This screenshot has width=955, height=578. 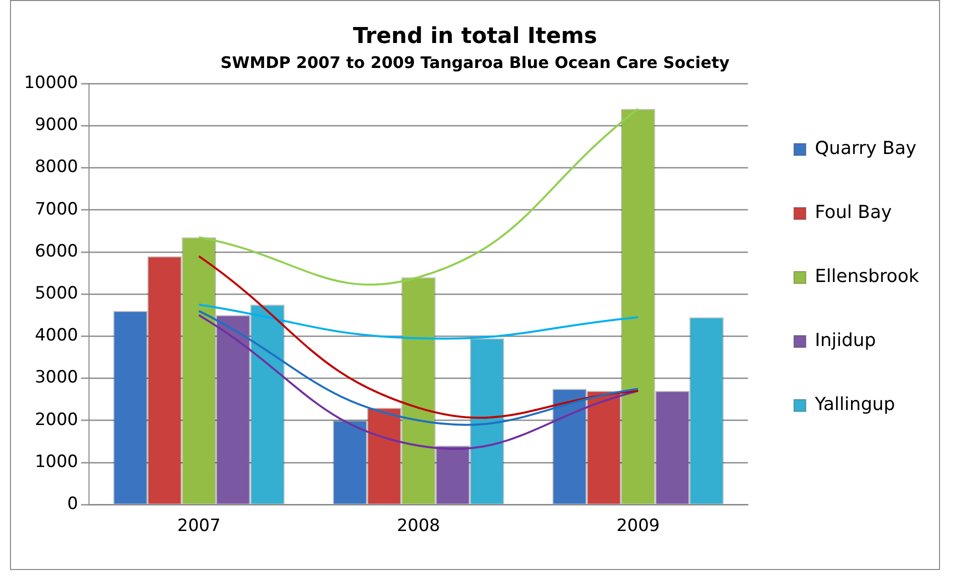 I want to click on y-tick-label: 10000, so click(x=51, y=83).